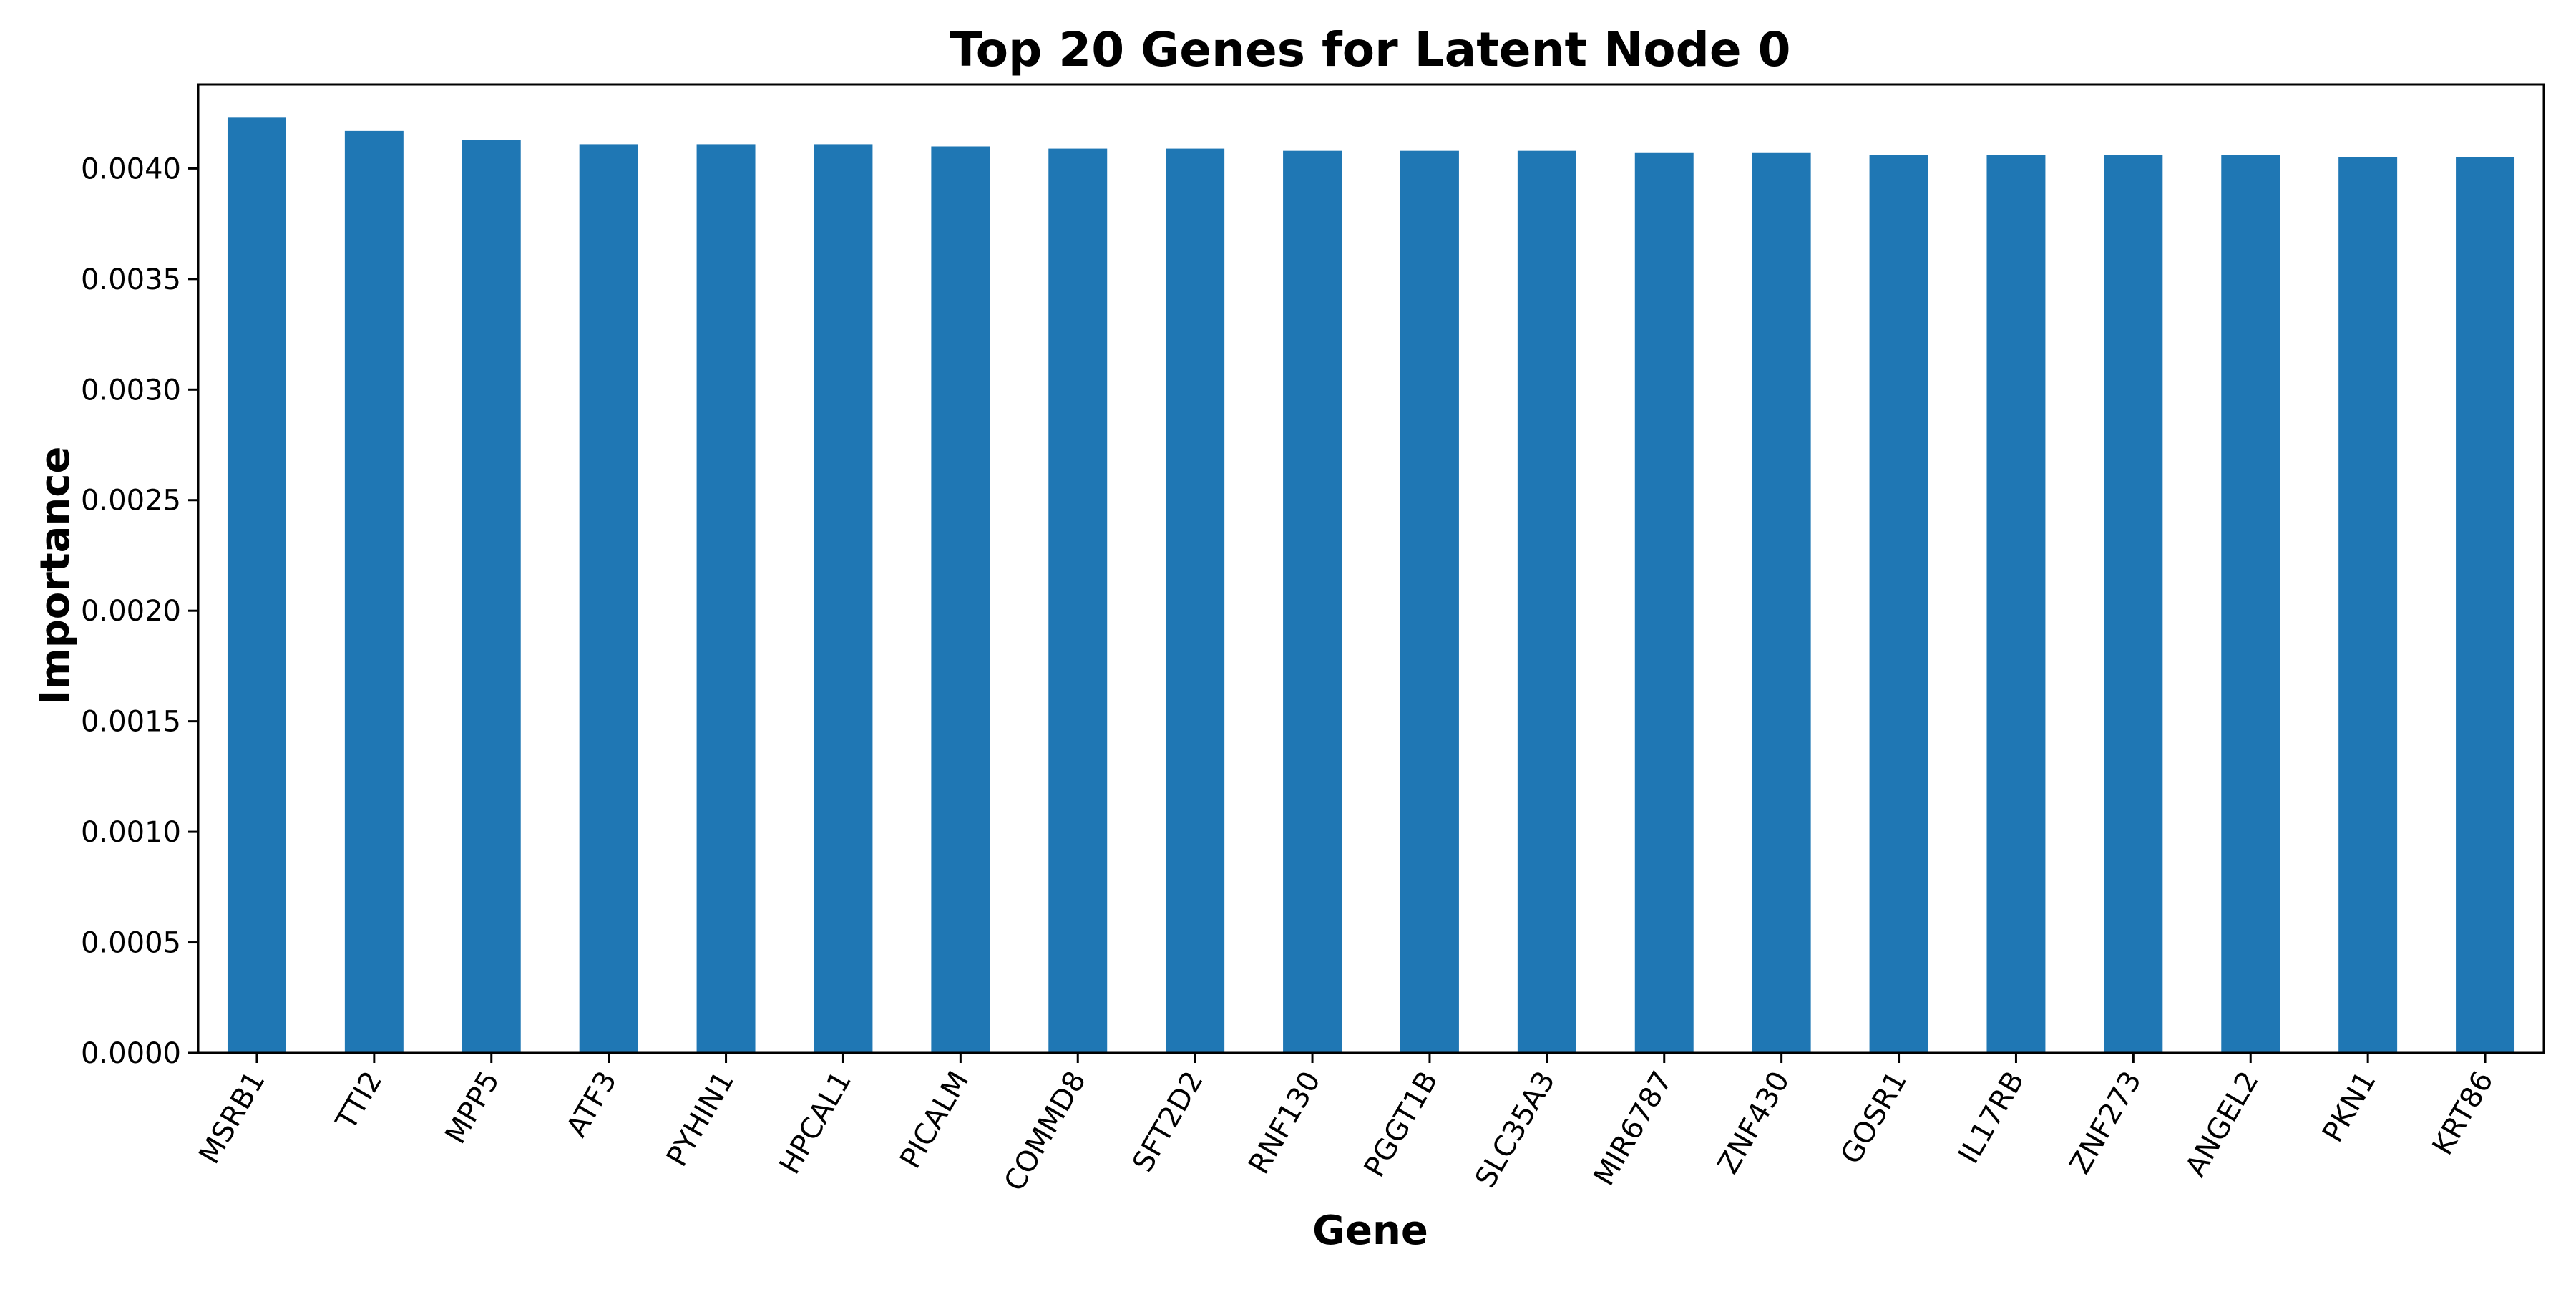 This screenshot has height=1292, width=2576. What do you see at coordinates (1546, 601) in the screenshot?
I see `bar-slc35a3` at bounding box center [1546, 601].